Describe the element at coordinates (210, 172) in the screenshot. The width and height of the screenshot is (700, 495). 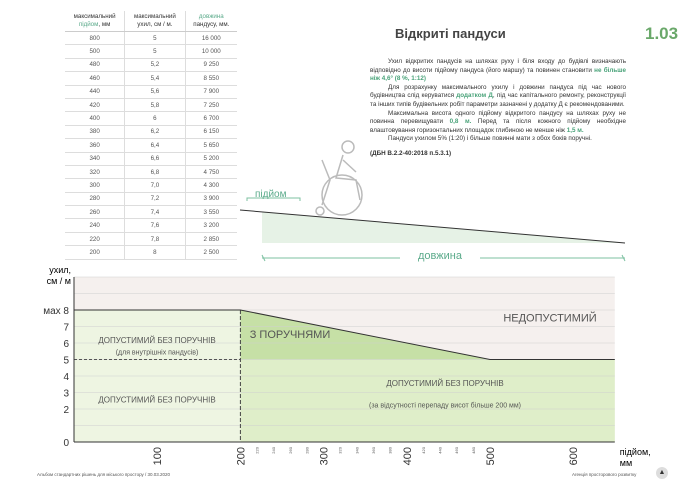
I see `table-cell: 4 750` at that location.